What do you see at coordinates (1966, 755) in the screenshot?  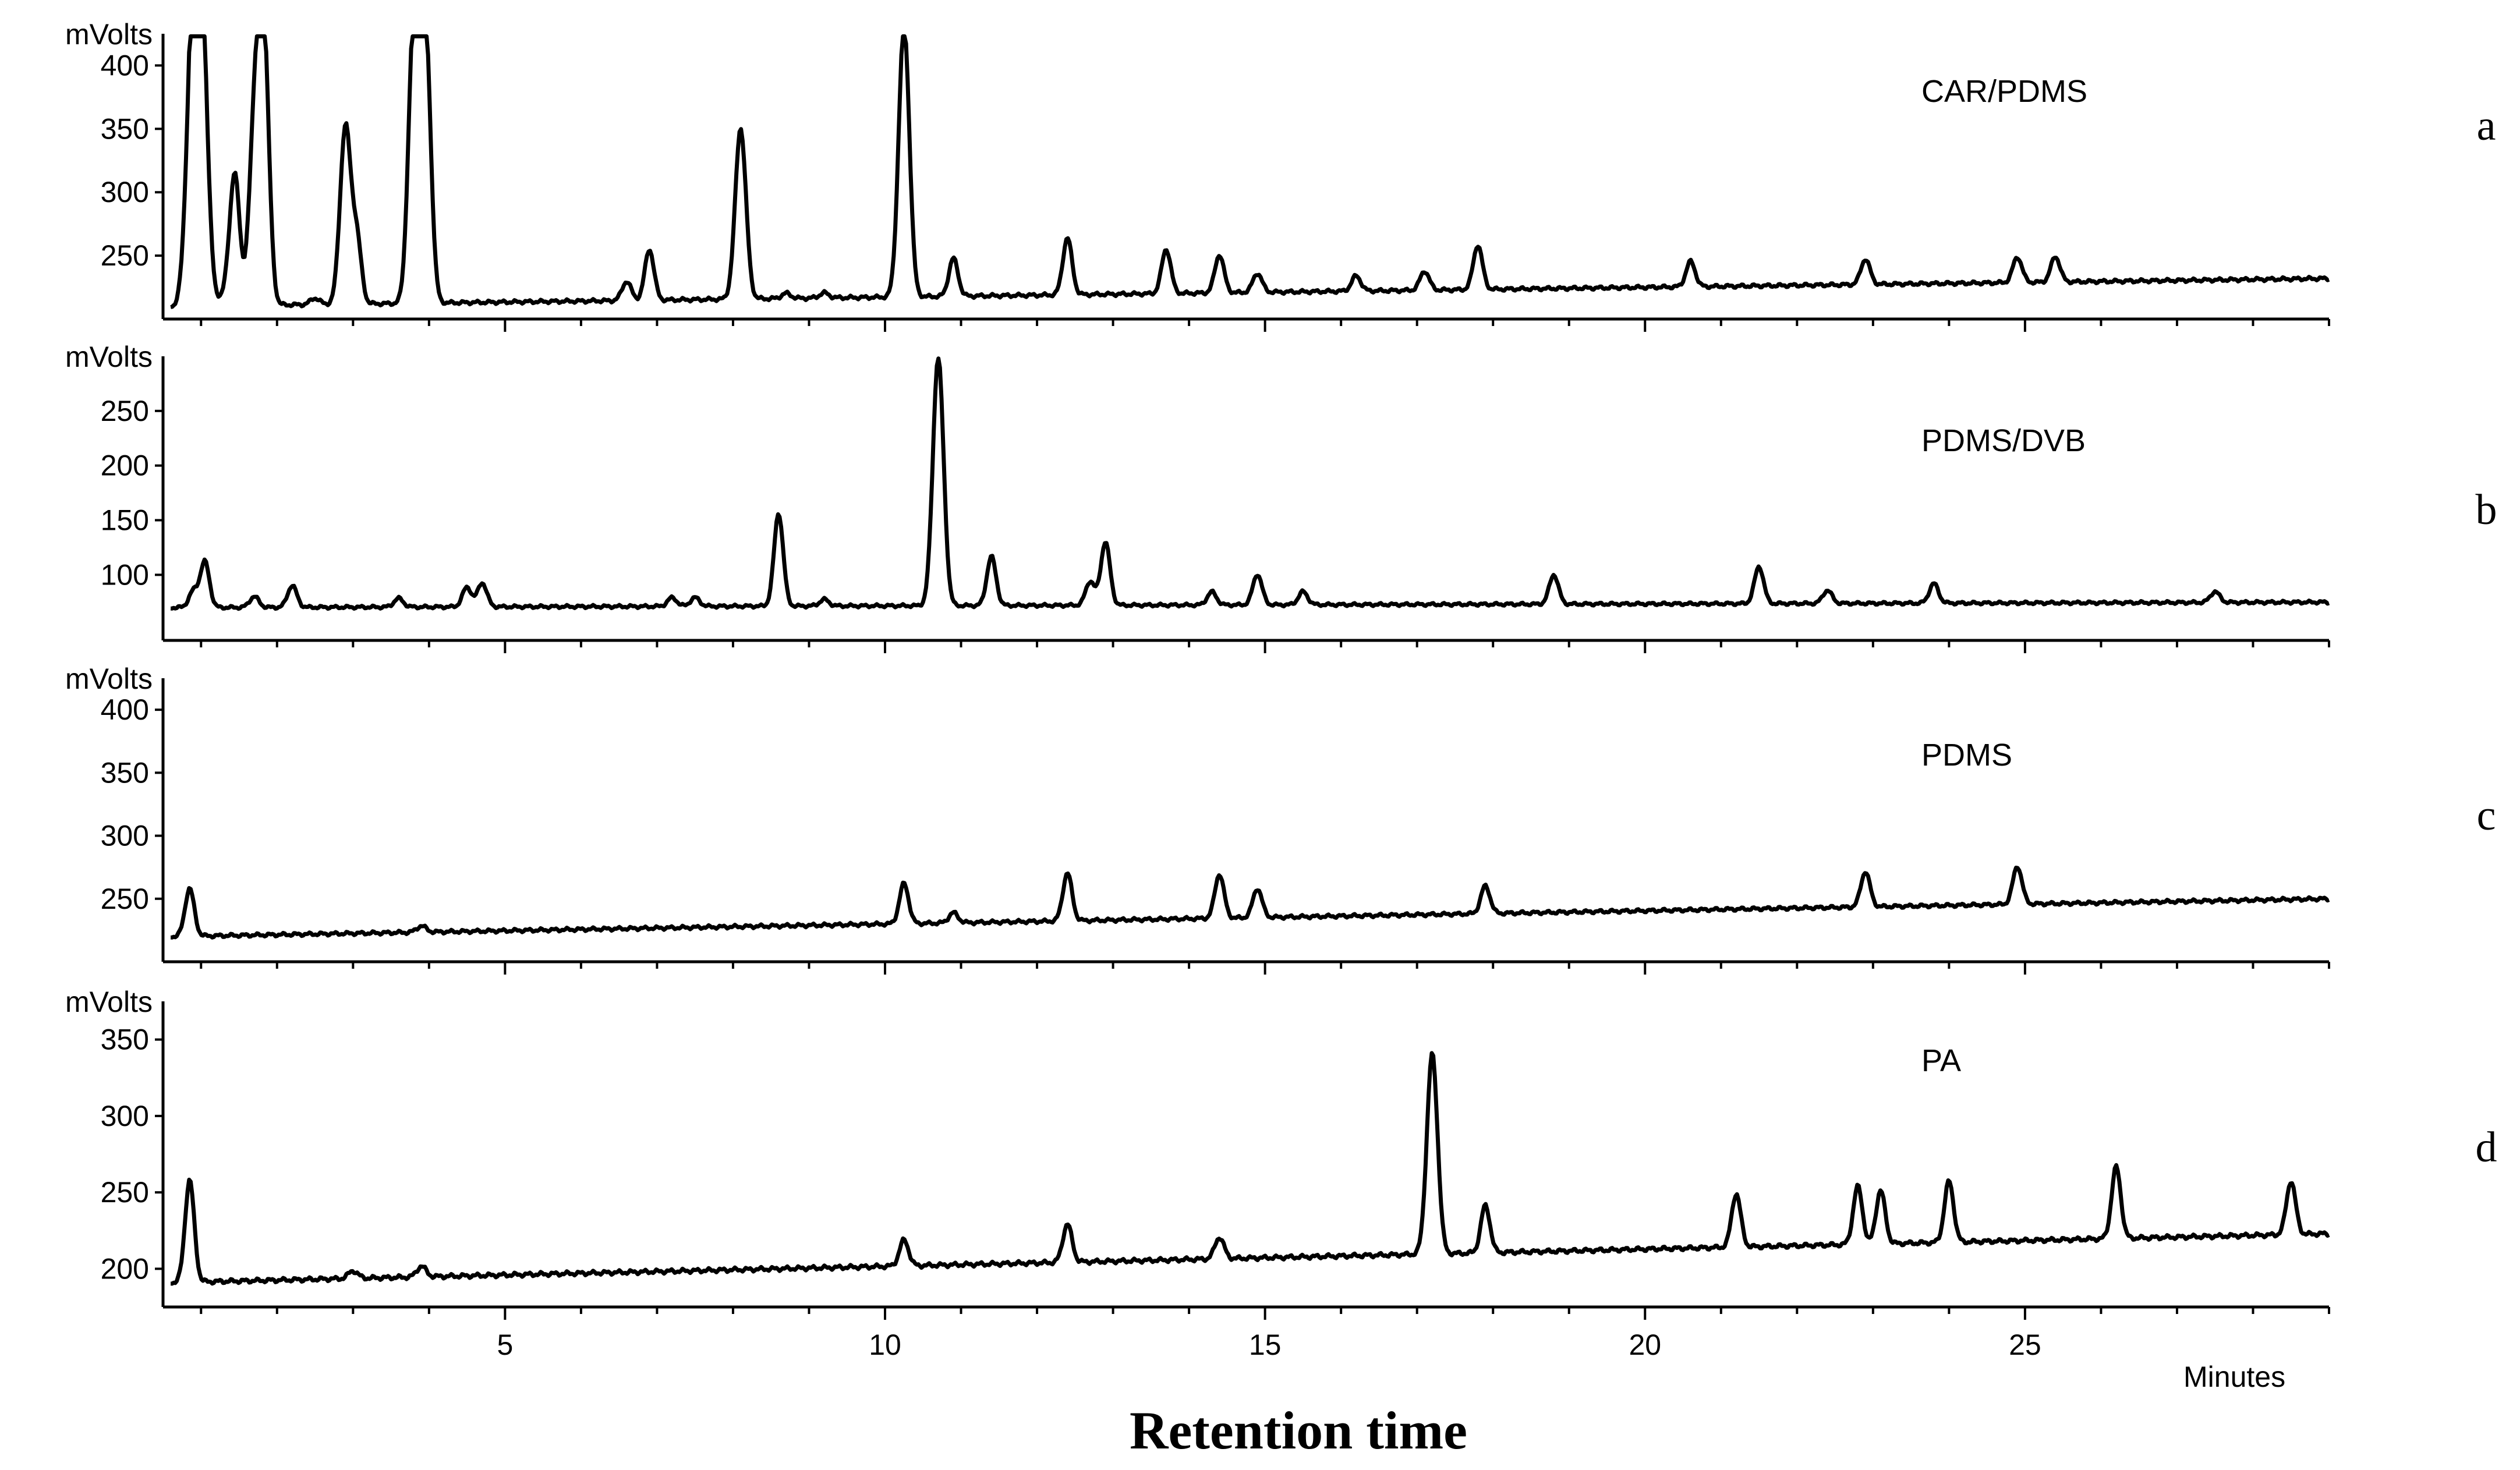 I see `series-label-c: PDMS` at bounding box center [1966, 755].